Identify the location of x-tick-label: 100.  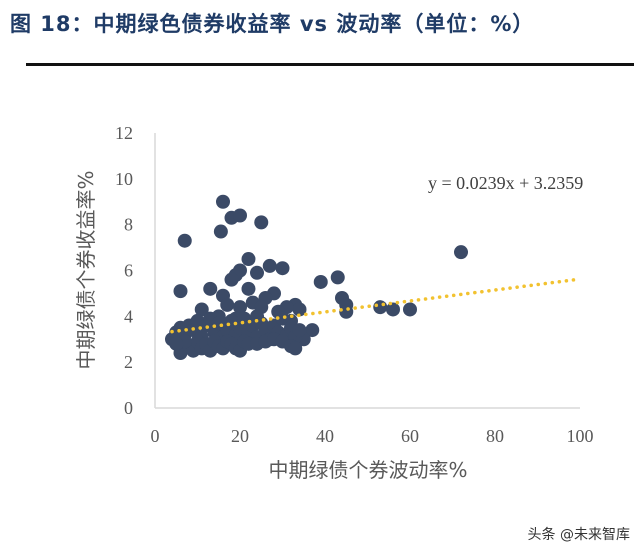
(580, 436).